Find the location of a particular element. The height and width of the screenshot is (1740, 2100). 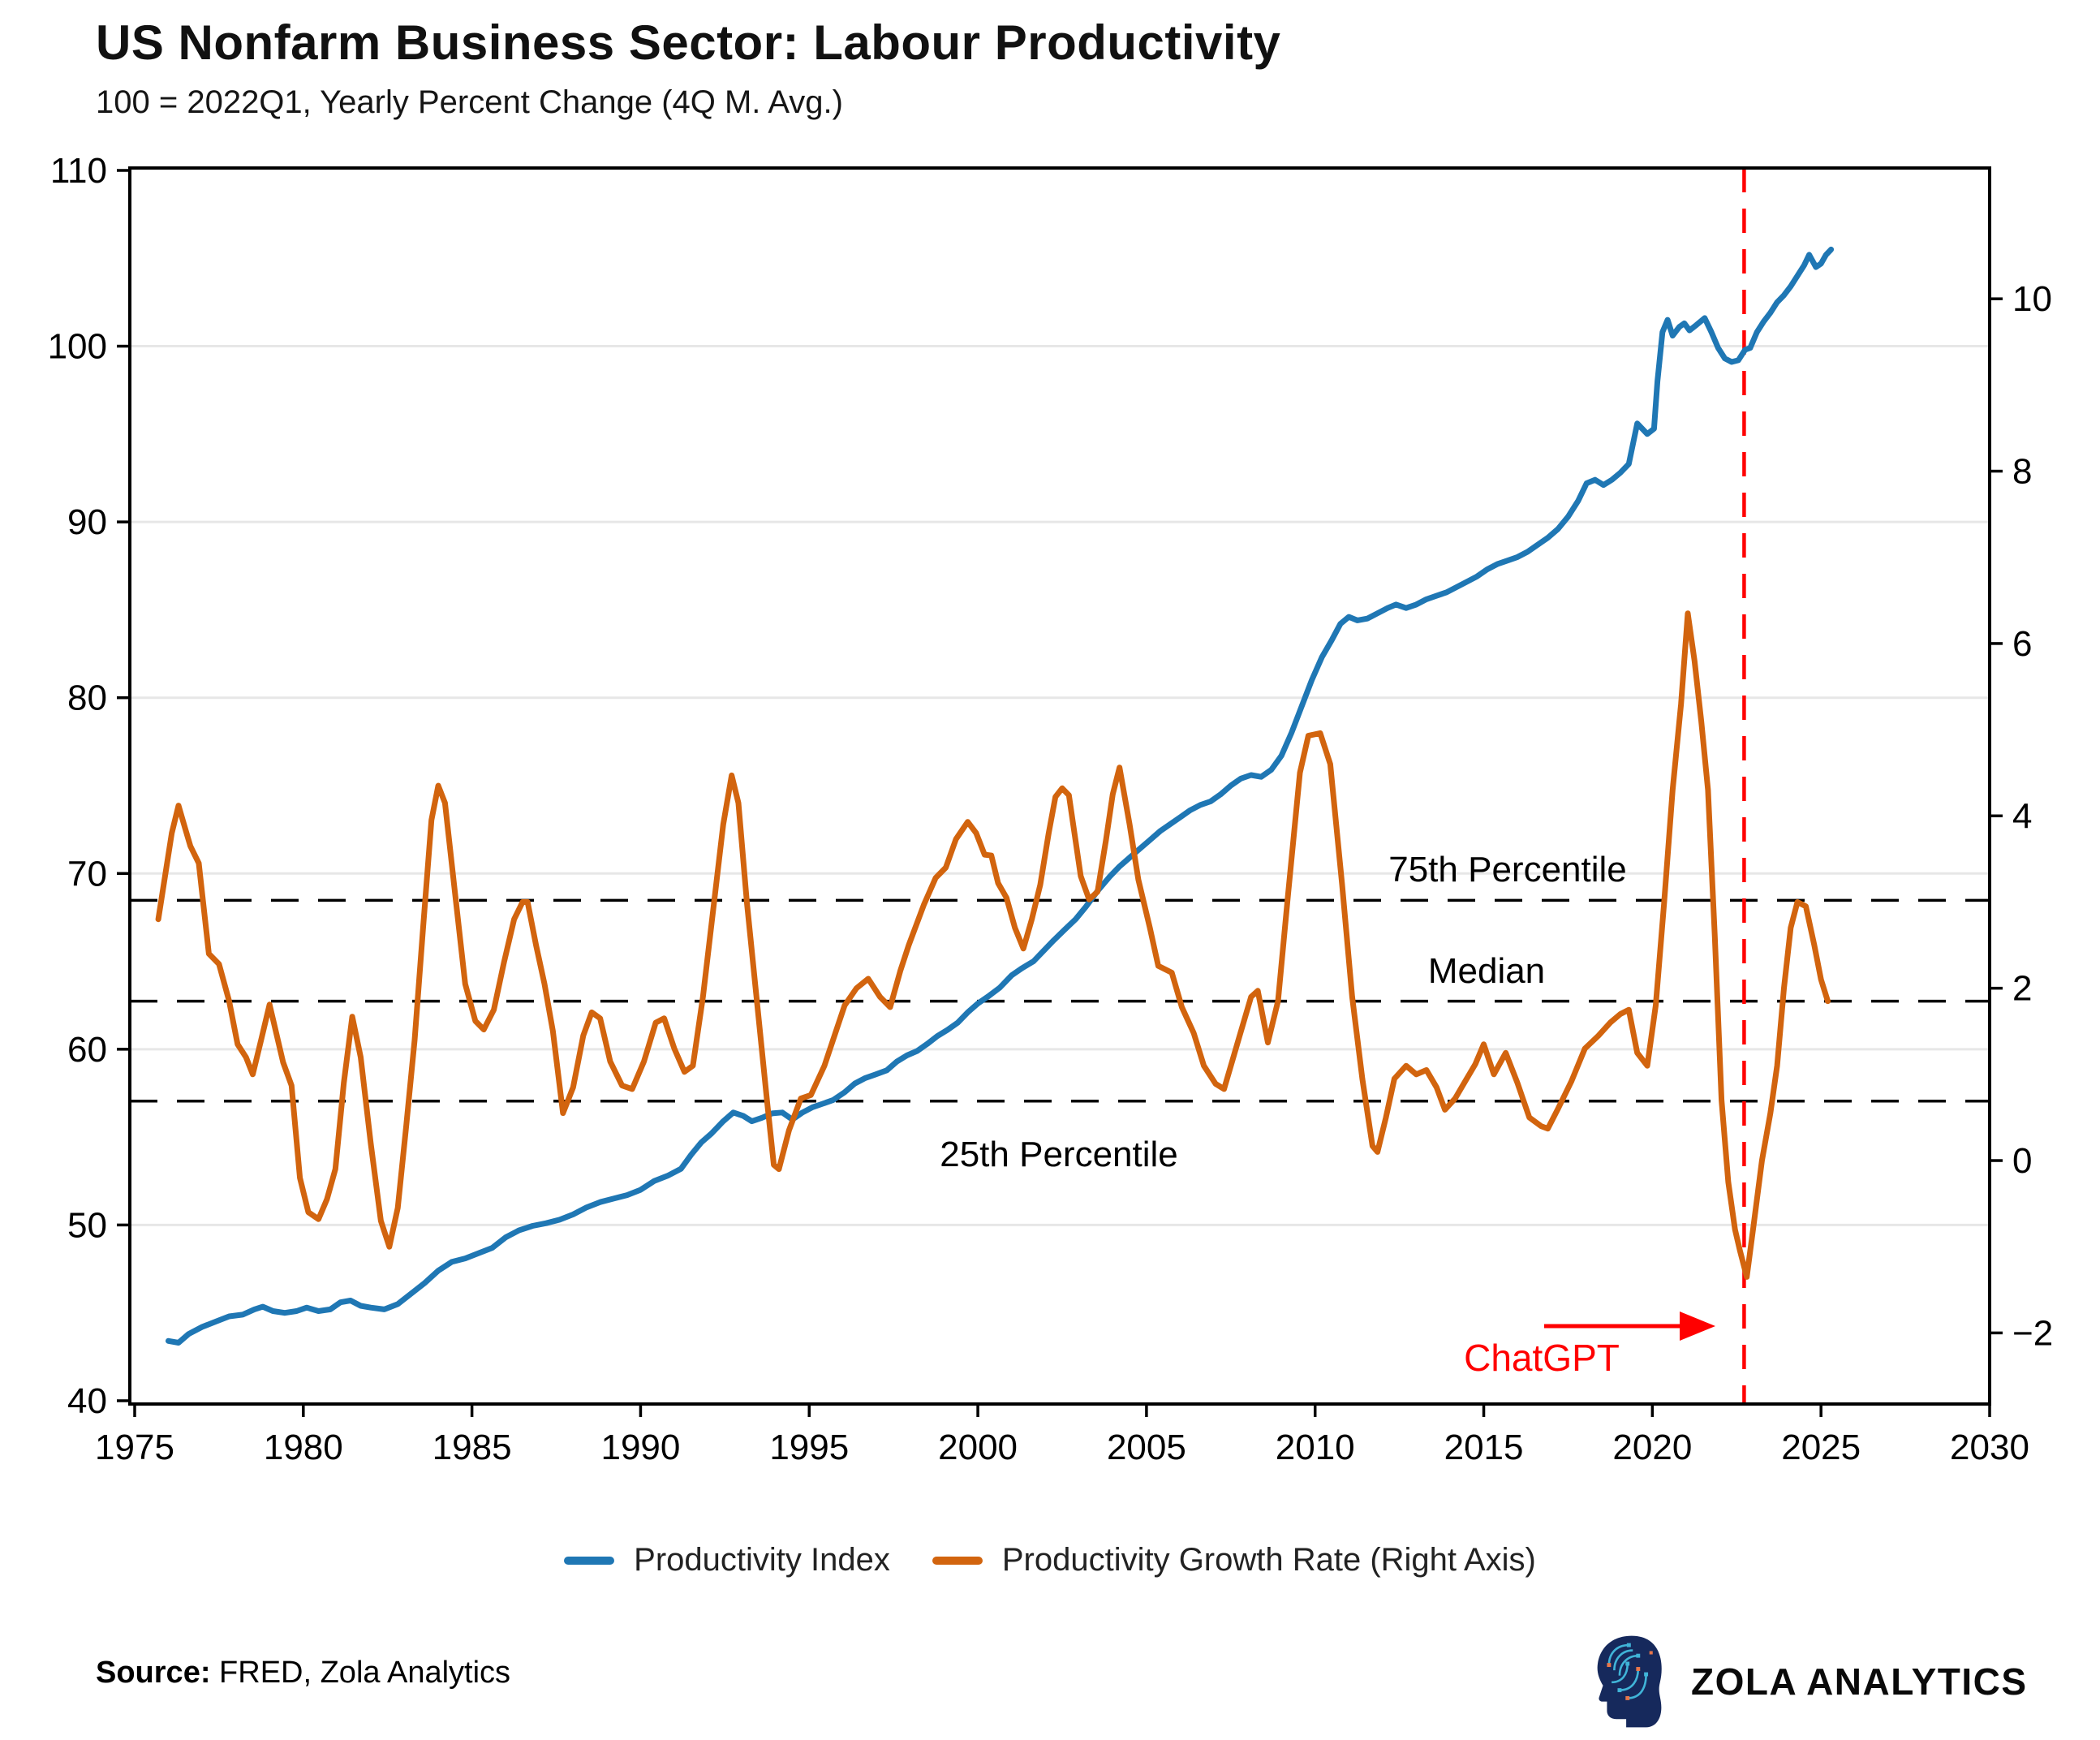

legend-item-growth-rate: Productivity Growth Rate (Right Axis) is located at coordinates (1234, 1560).